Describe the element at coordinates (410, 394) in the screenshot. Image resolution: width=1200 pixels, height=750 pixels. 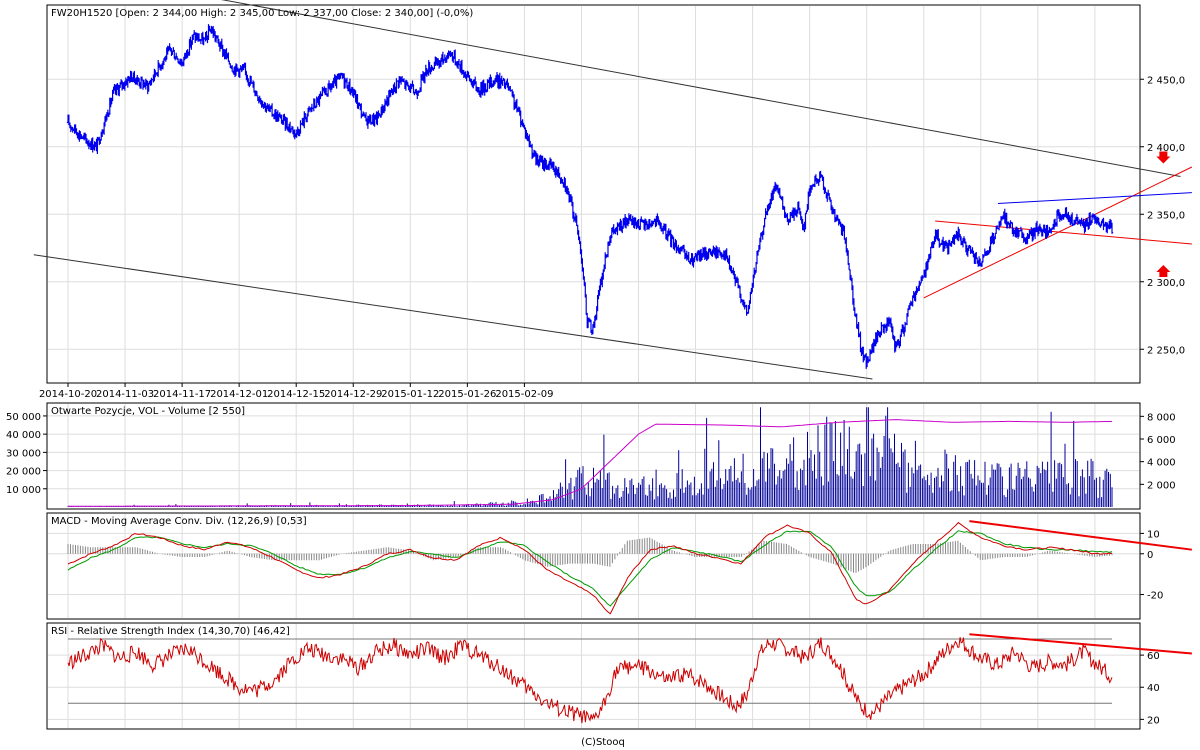
I see `price-x-tick-label: 2015-01-12` at that location.